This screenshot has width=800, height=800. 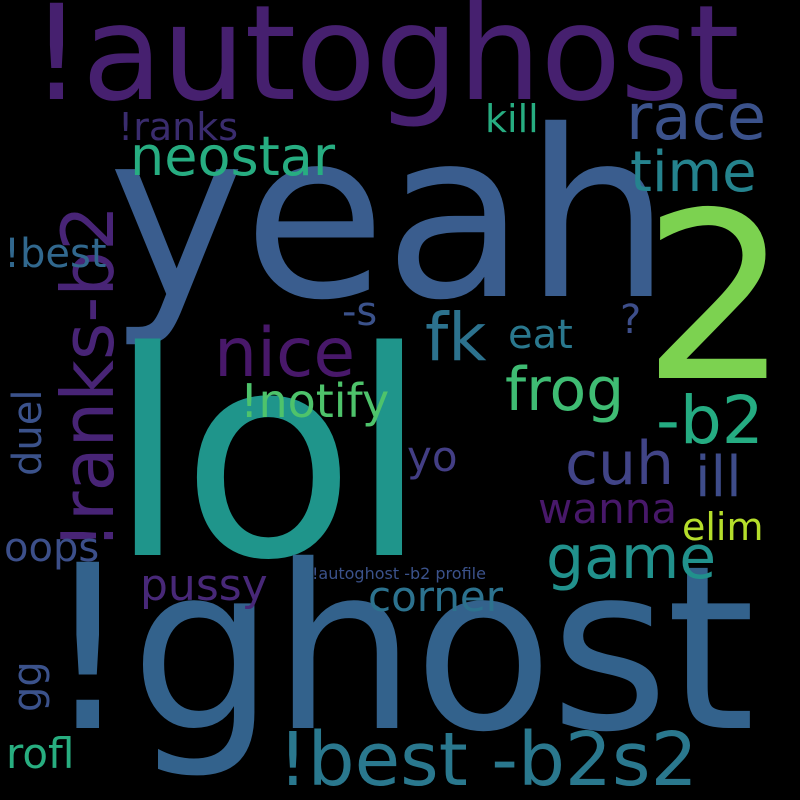 What do you see at coordinates (718, 477) in the screenshot?
I see `word-ill: ill` at bounding box center [718, 477].